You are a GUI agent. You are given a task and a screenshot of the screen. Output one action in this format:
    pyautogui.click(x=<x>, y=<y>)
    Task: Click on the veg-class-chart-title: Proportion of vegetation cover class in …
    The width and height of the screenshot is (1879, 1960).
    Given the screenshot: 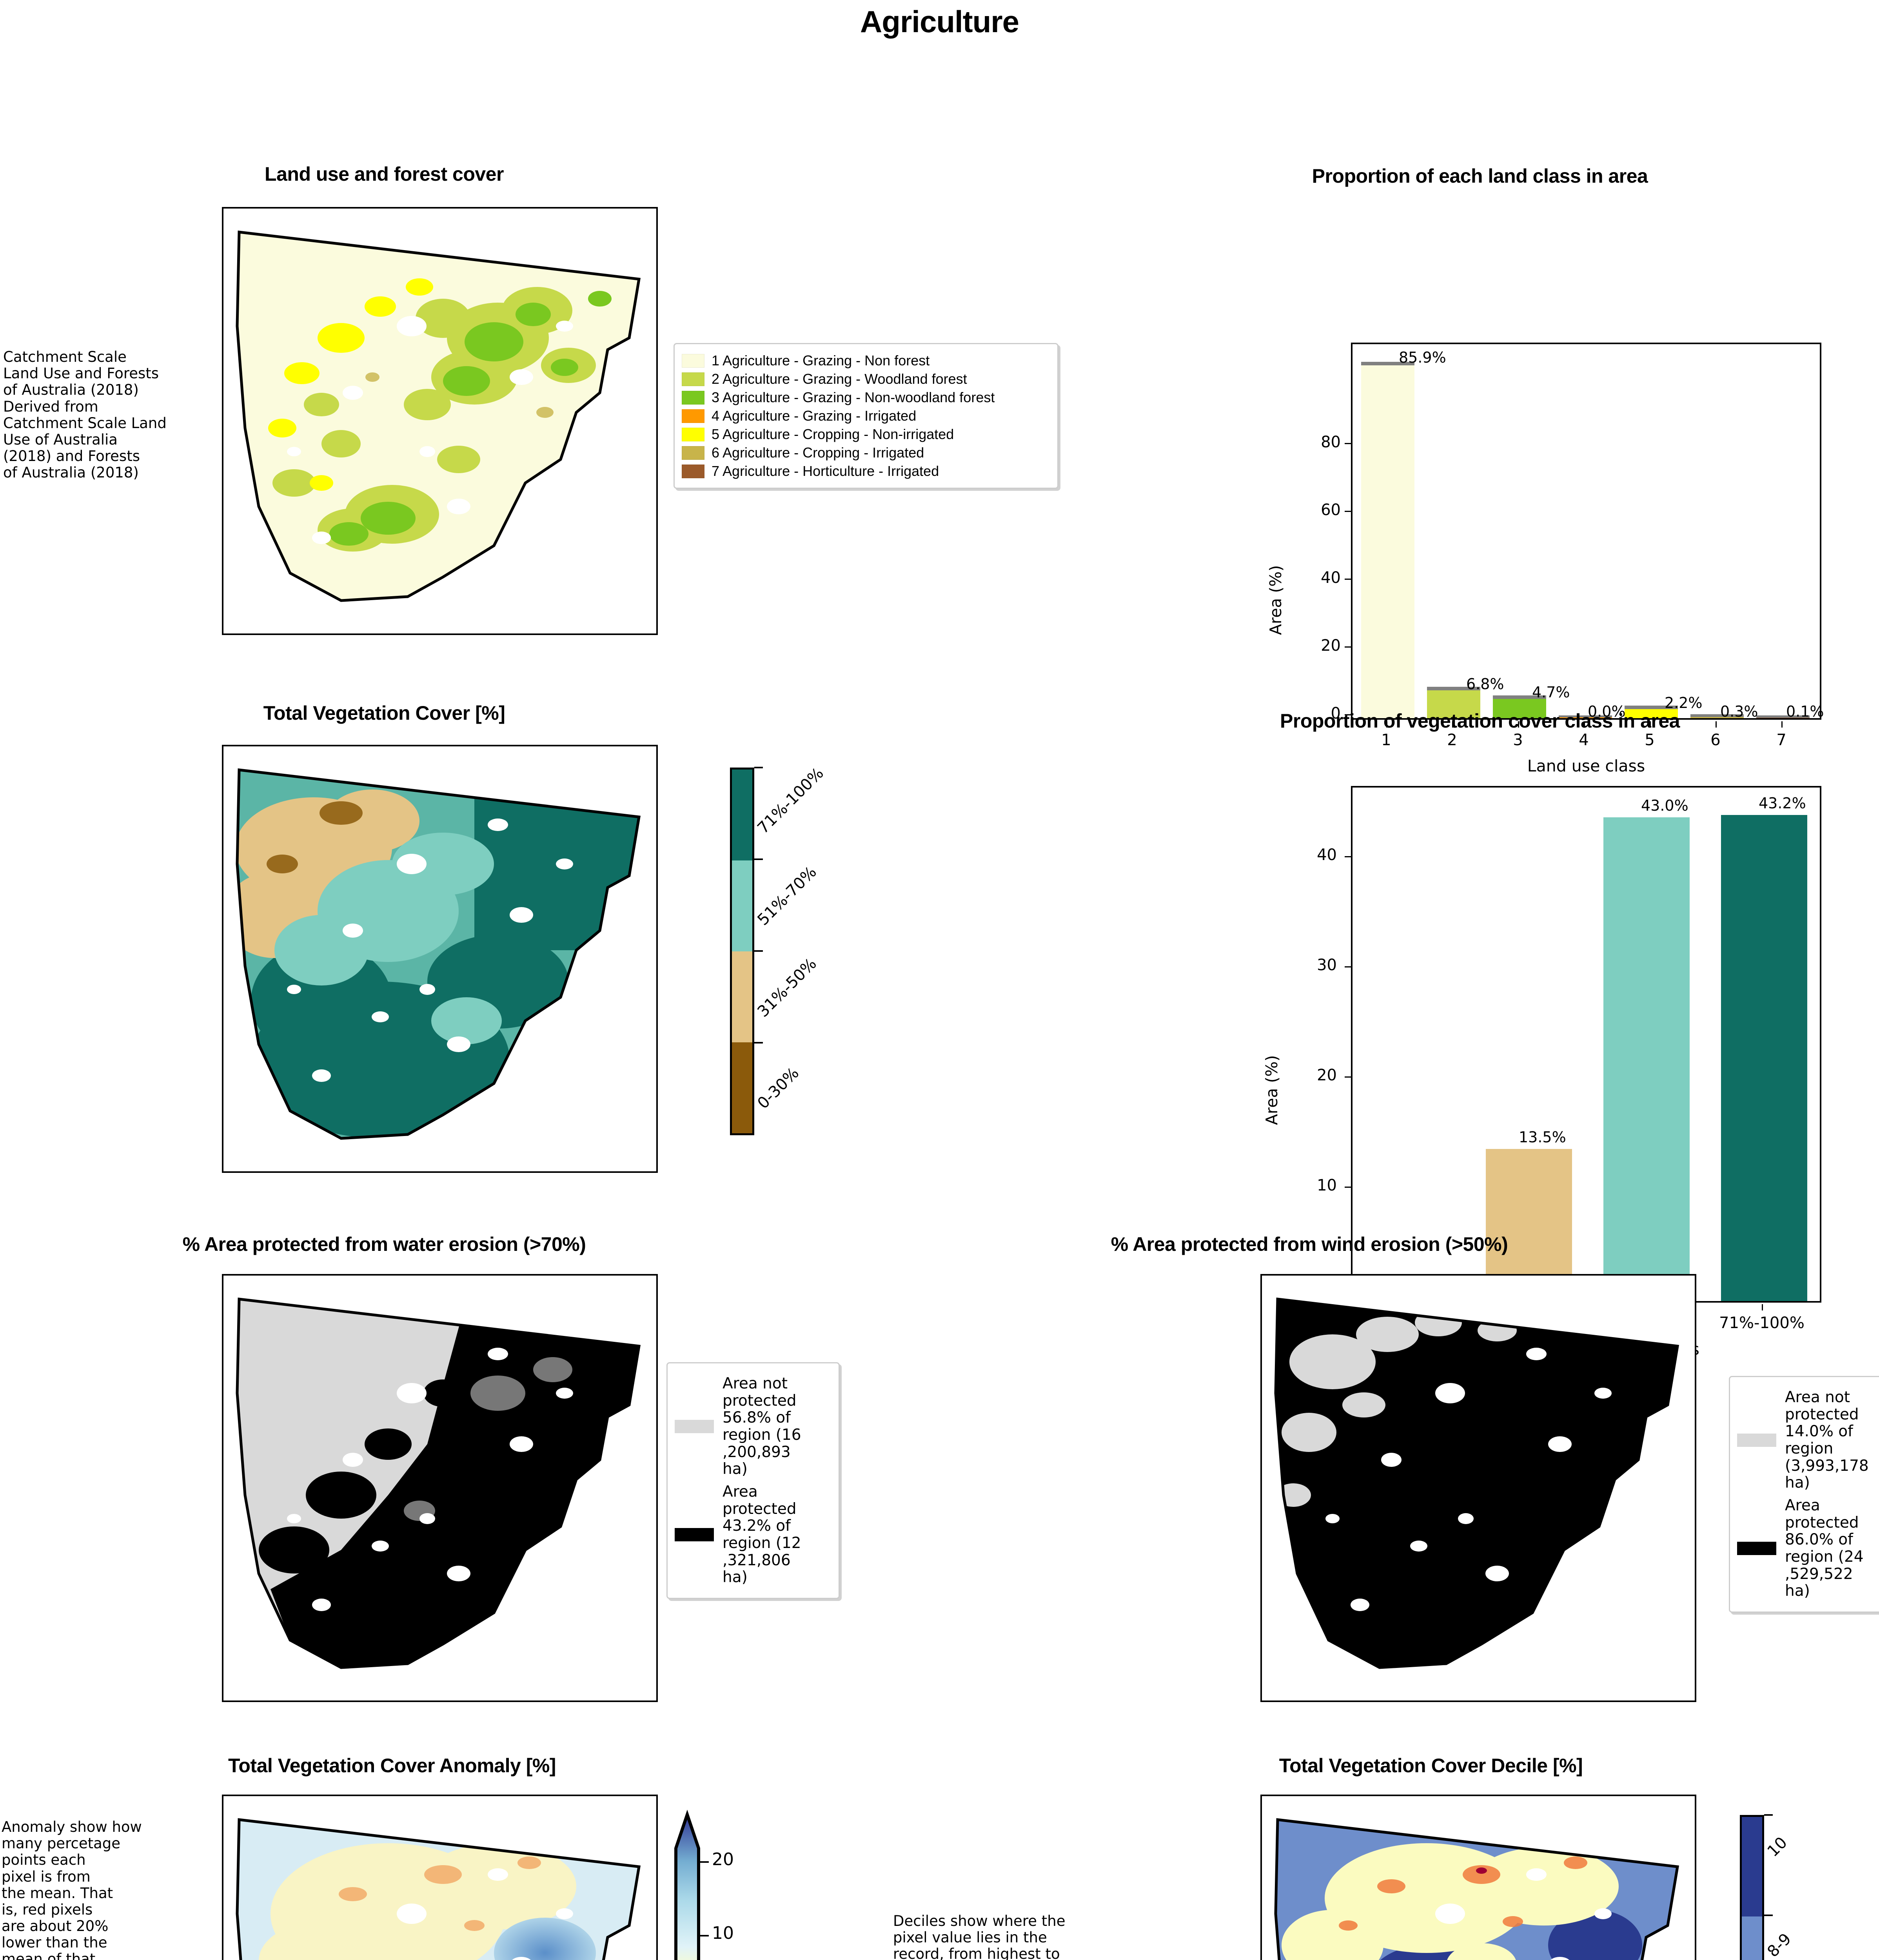 What is the action you would take?
    pyautogui.click(x=1480, y=721)
    